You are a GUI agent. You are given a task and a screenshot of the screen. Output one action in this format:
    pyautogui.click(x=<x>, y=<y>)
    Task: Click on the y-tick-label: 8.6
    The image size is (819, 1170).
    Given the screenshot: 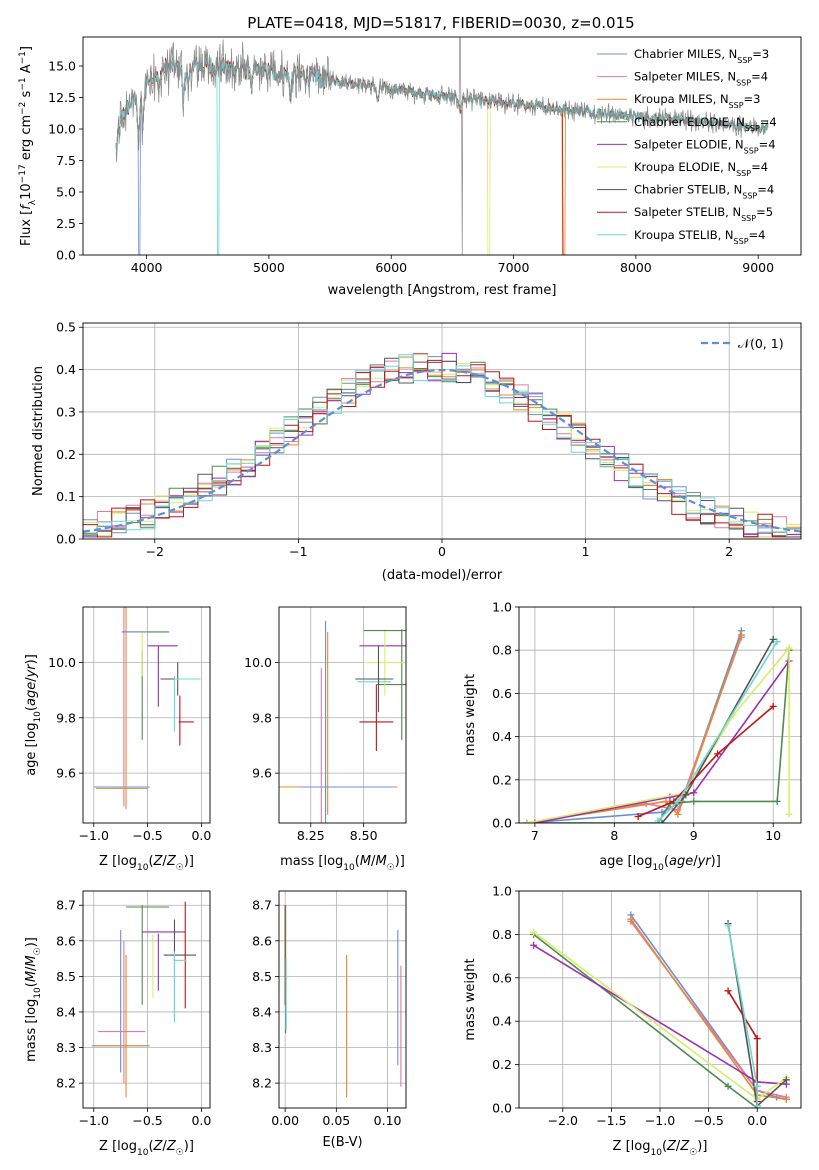 What is the action you would take?
    pyautogui.click(x=262, y=940)
    